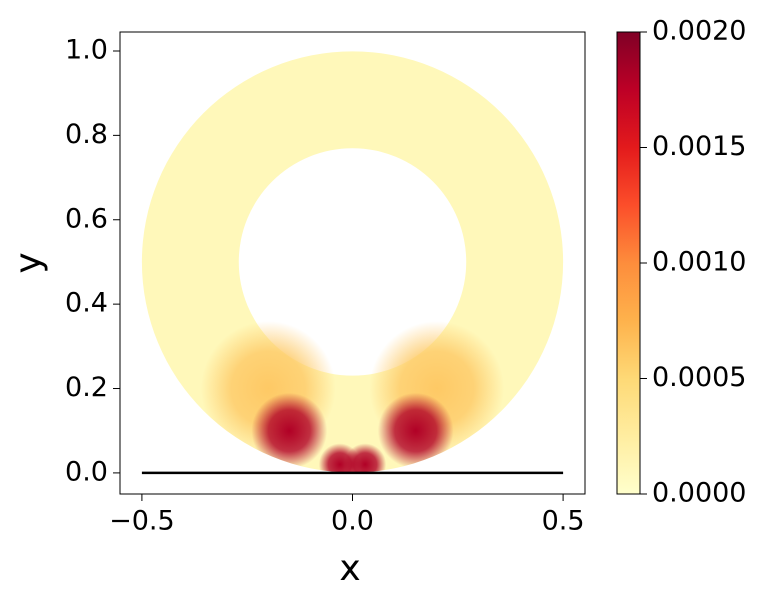 The height and width of the screenshot is (592, 784). Describe the element at coordinates (699, 493) in the screenshot. I see `colorbar-tick-label: 0.0000` at that location.